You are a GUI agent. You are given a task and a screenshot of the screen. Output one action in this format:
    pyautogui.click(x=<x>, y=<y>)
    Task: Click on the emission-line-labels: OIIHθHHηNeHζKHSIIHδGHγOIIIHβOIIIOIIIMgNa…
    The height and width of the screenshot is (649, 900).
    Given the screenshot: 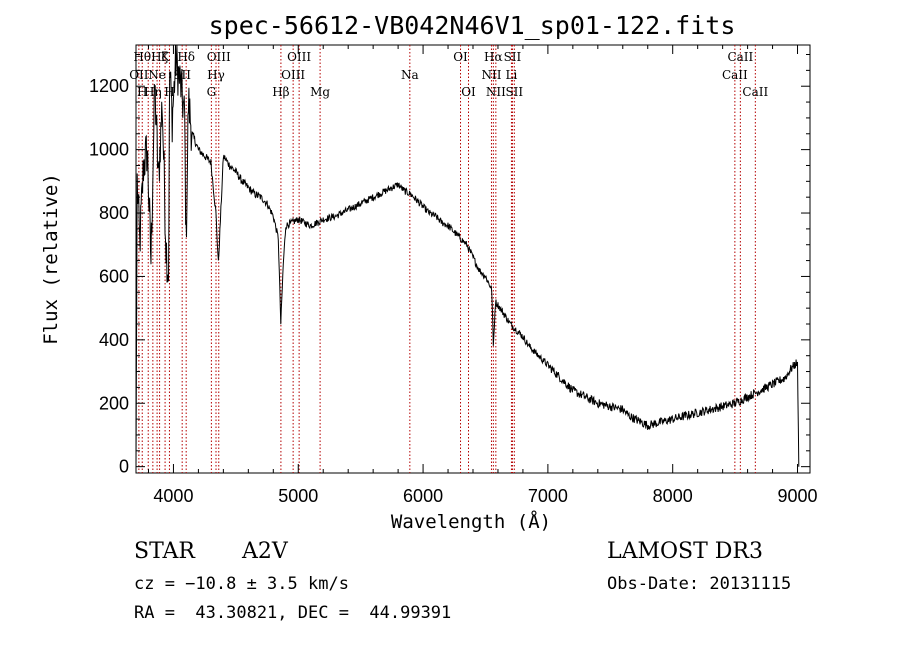 What is the action you would take?
    pyautogui.click(x=448, y=74)
    